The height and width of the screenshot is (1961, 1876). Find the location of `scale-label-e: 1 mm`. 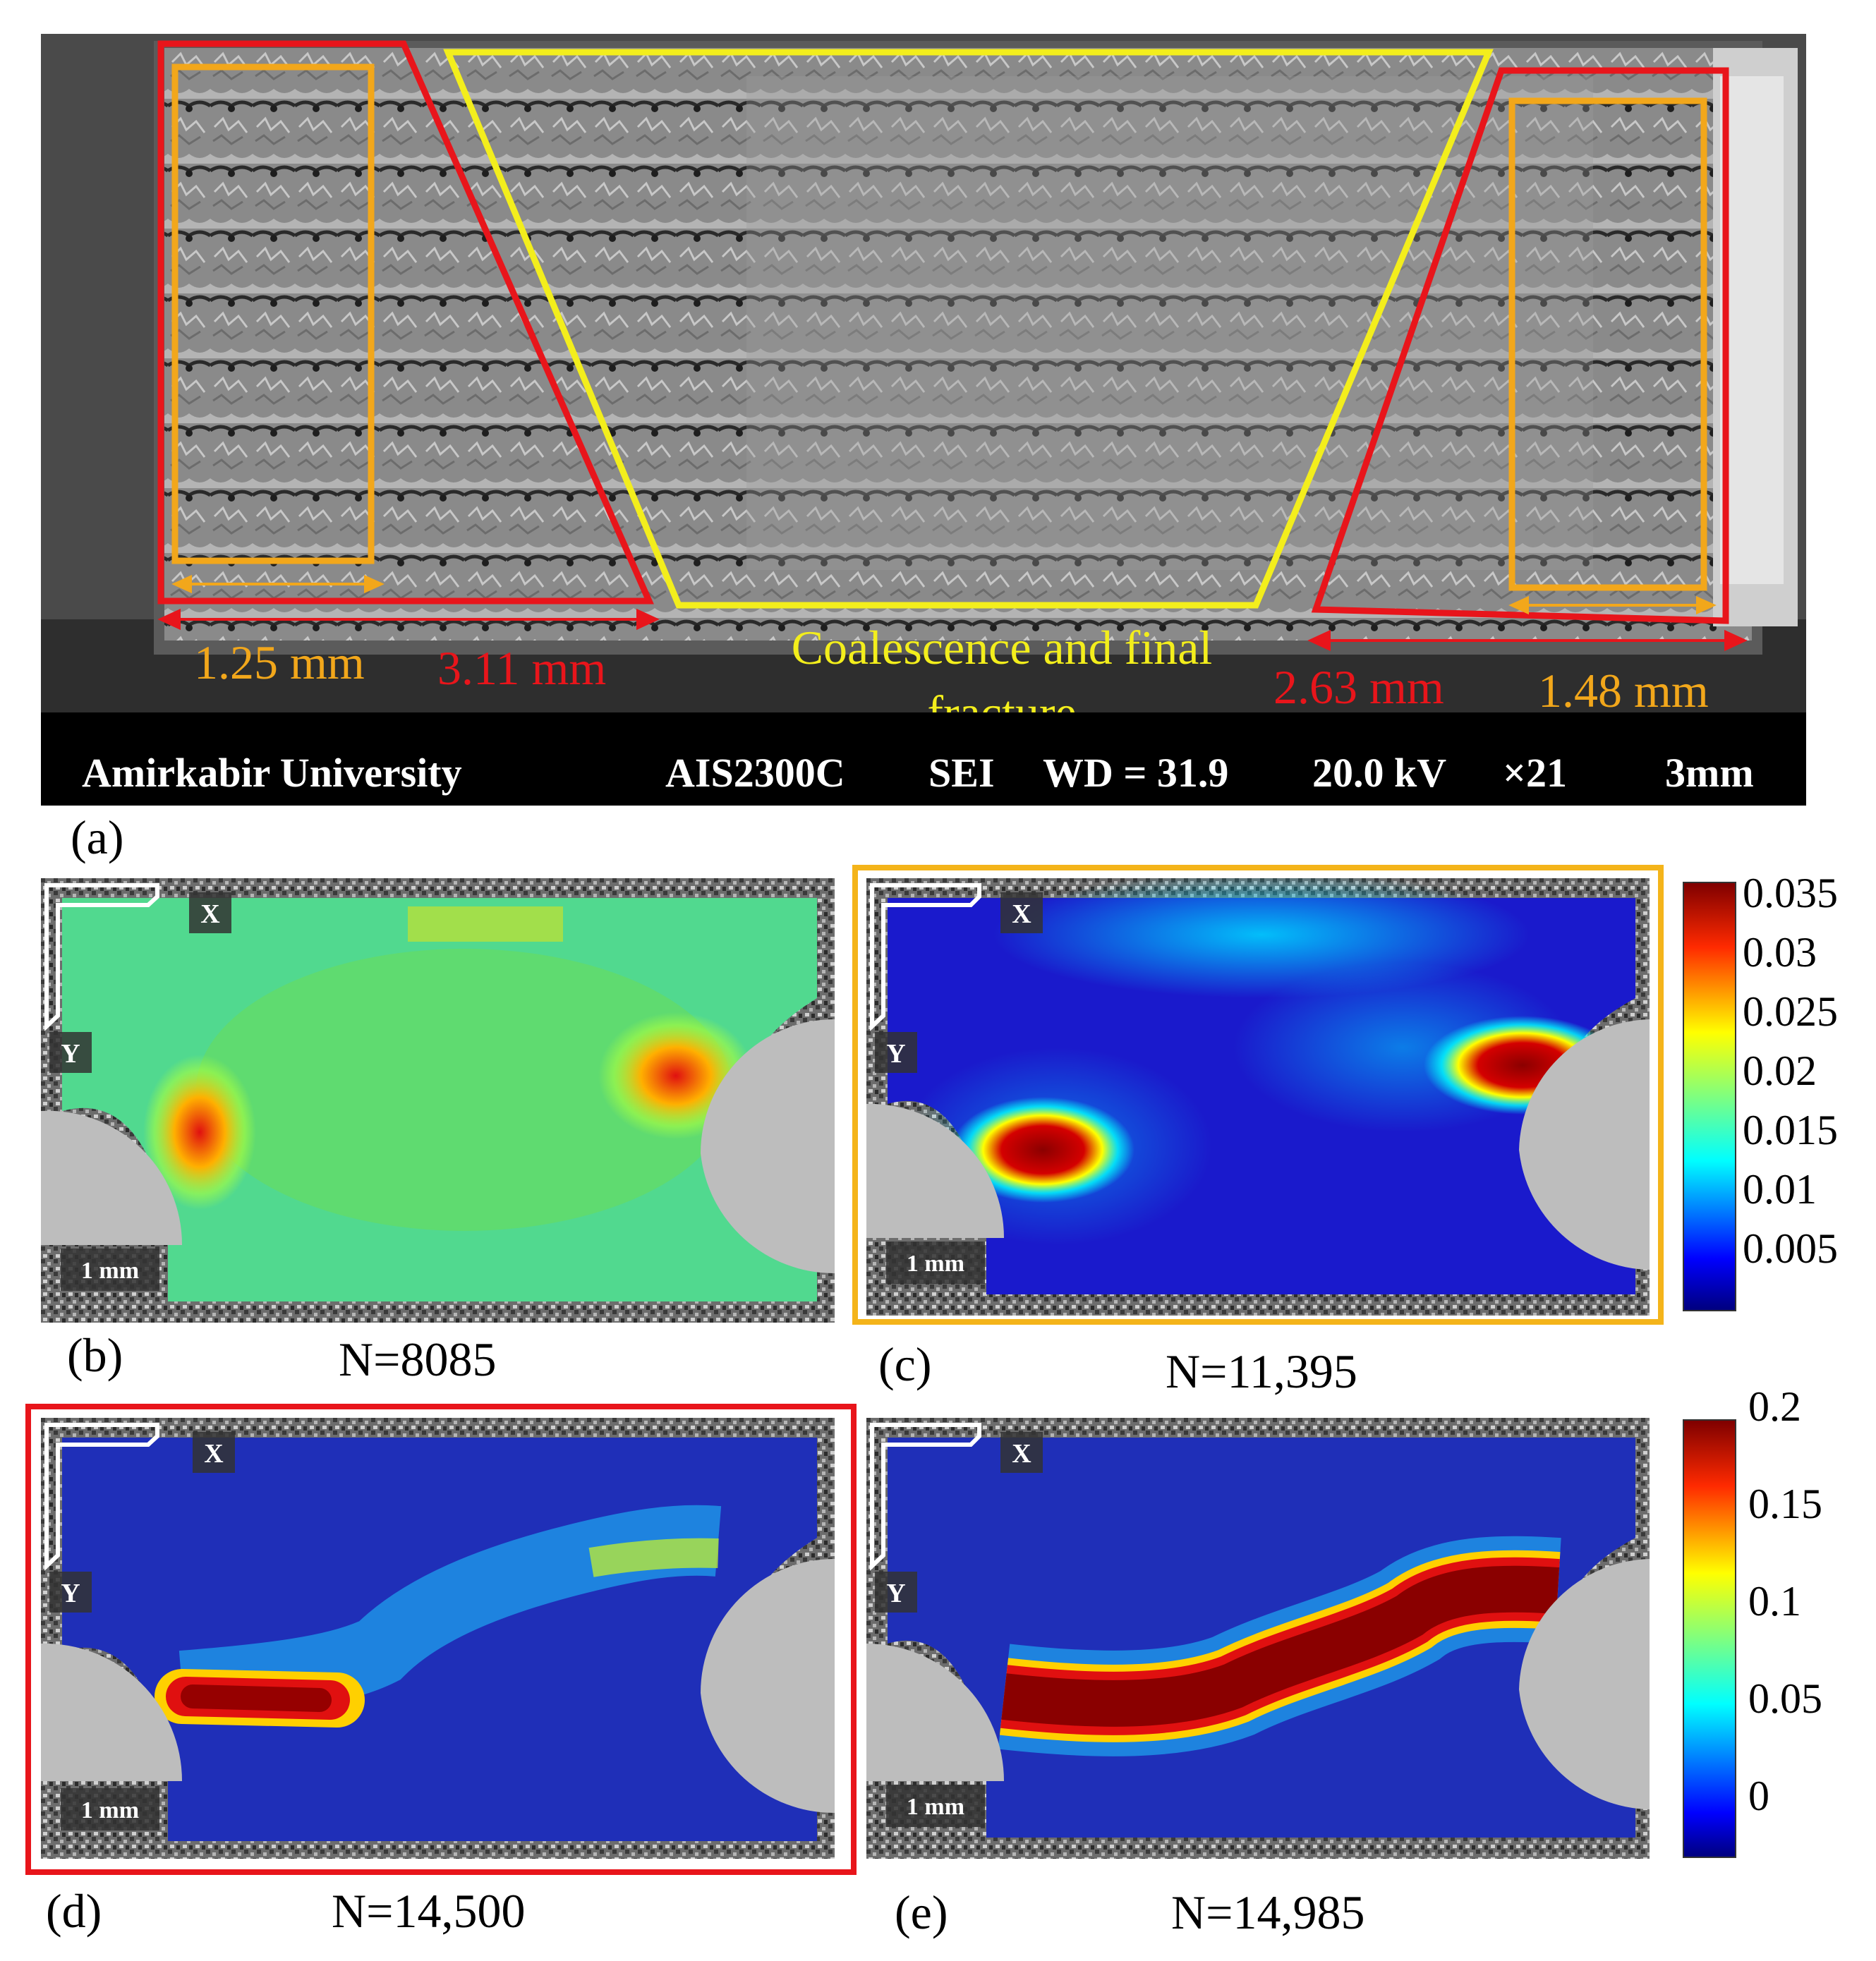

scale-label-e: 1 mm is located at coordinates (935, 1807).